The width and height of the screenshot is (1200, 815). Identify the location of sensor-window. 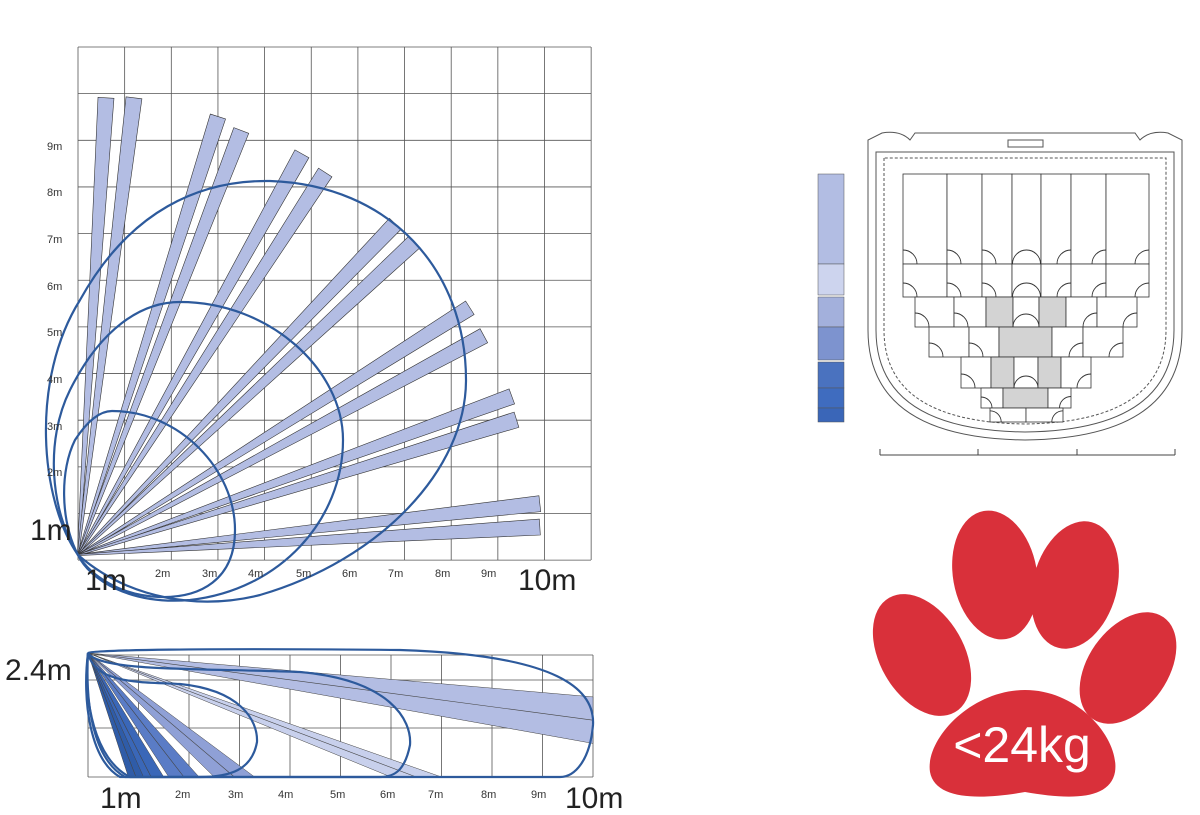
(1025, 143).